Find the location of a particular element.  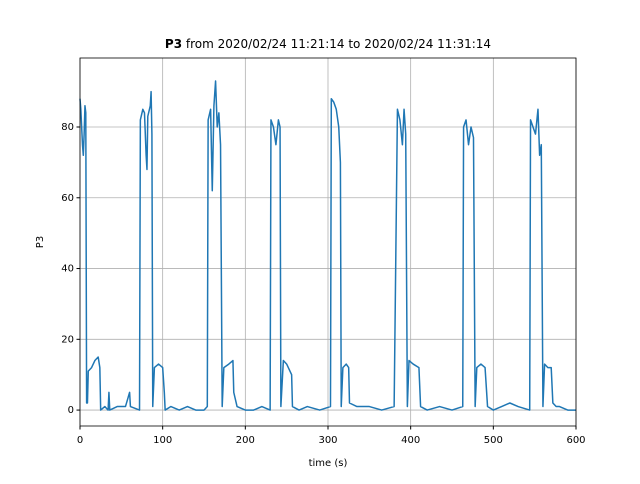

y-axis-label: P3 is located at coordinates (40, 242).